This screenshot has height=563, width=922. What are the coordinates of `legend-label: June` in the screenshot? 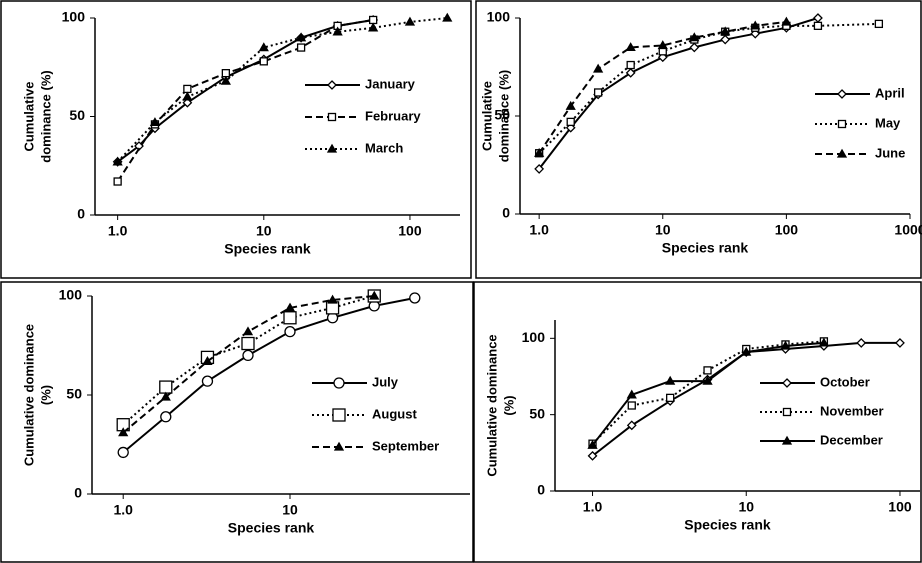 It's located at (890, 152).